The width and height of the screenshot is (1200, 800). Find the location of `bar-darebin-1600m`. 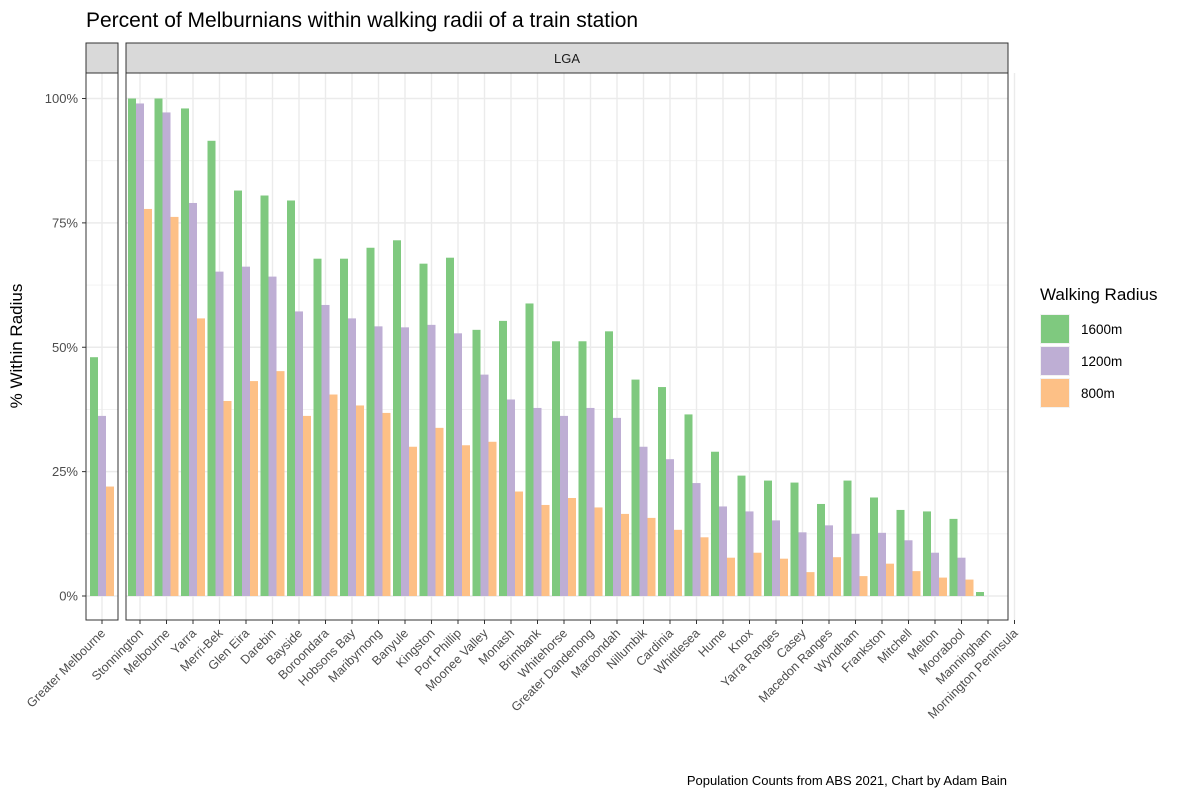

bar-darebin-1600m is located at coordinates (264, 395).